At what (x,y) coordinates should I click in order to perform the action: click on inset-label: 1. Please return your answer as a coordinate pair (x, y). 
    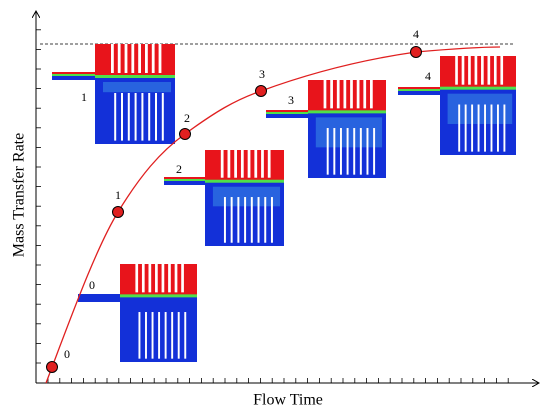
    Looking at the image, I should click on (84, 97).